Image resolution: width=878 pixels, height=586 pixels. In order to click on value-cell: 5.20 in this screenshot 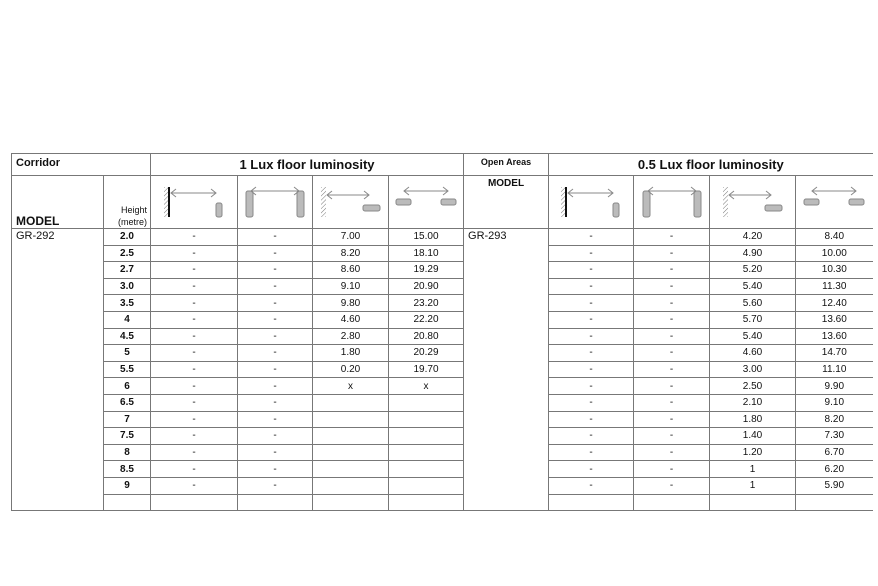, I will do `click(753, 270)`.